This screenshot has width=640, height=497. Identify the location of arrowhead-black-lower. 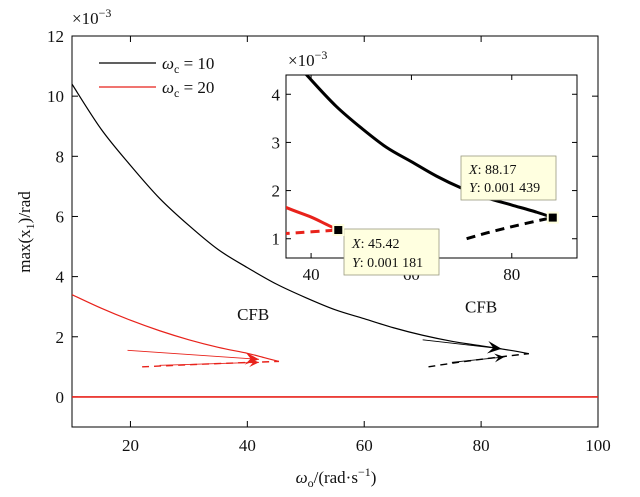
(499, 358).